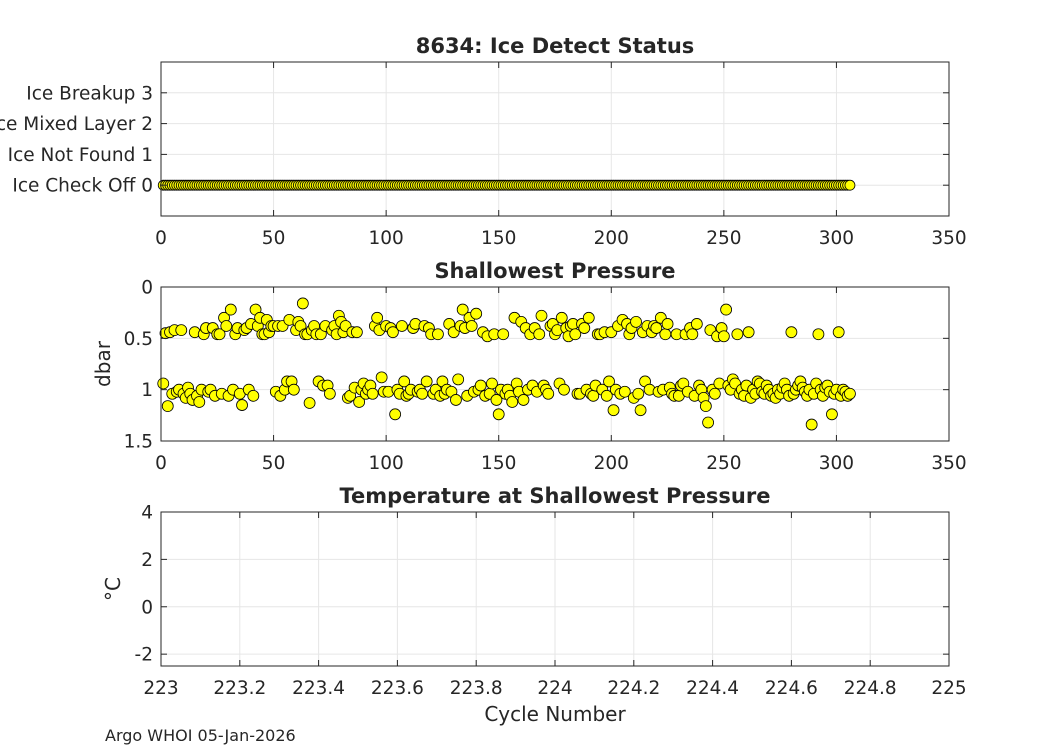 This screenshot has width=1050, height=754. What do you see at coordinates (80, 155) in the screenshot?
I see `y-tick-label: Ice Not Found 1` at bounding box center [80, 155].